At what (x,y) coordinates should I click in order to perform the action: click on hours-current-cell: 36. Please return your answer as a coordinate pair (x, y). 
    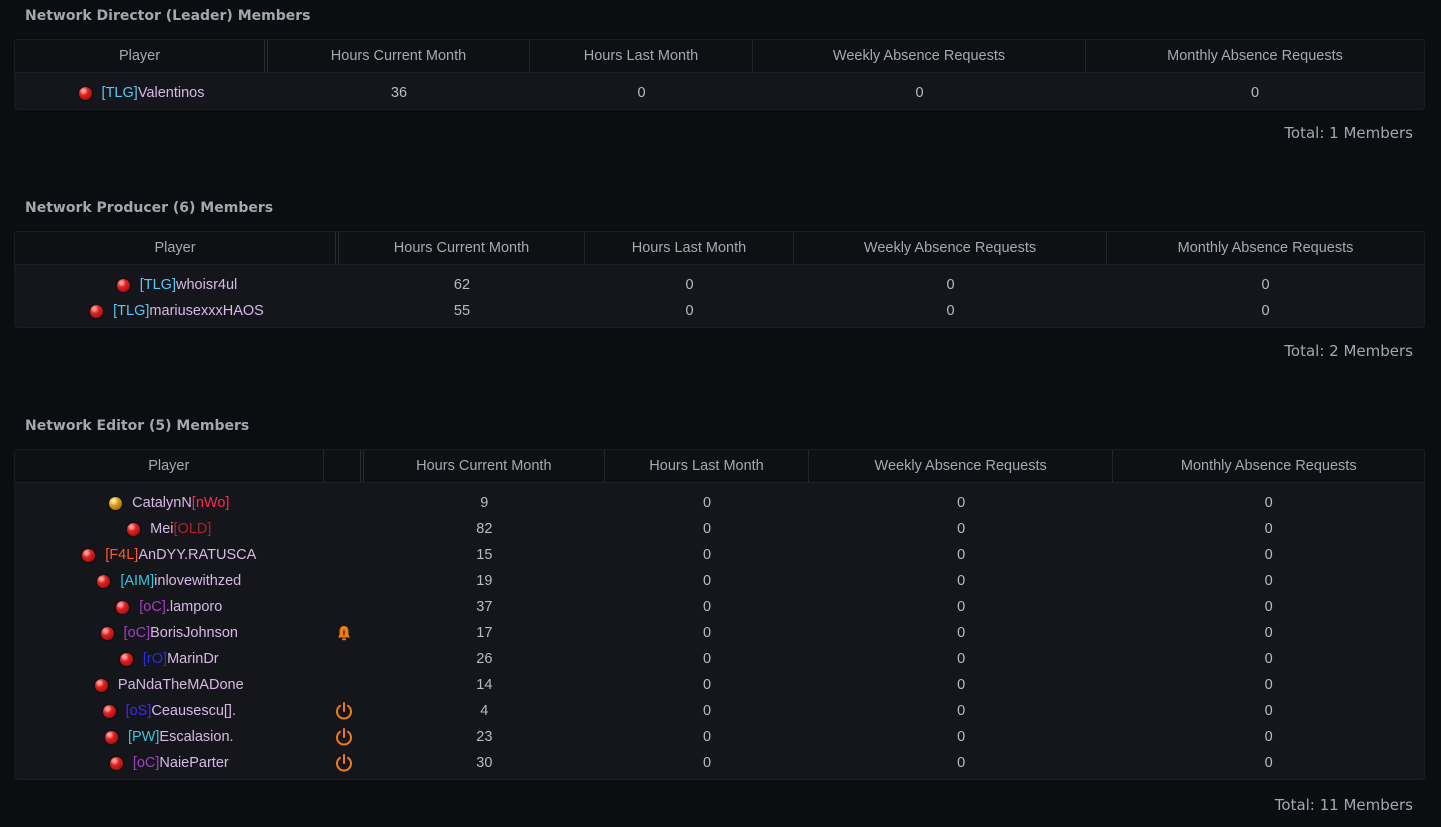
    Looking at the image, I should click on (399, 93).